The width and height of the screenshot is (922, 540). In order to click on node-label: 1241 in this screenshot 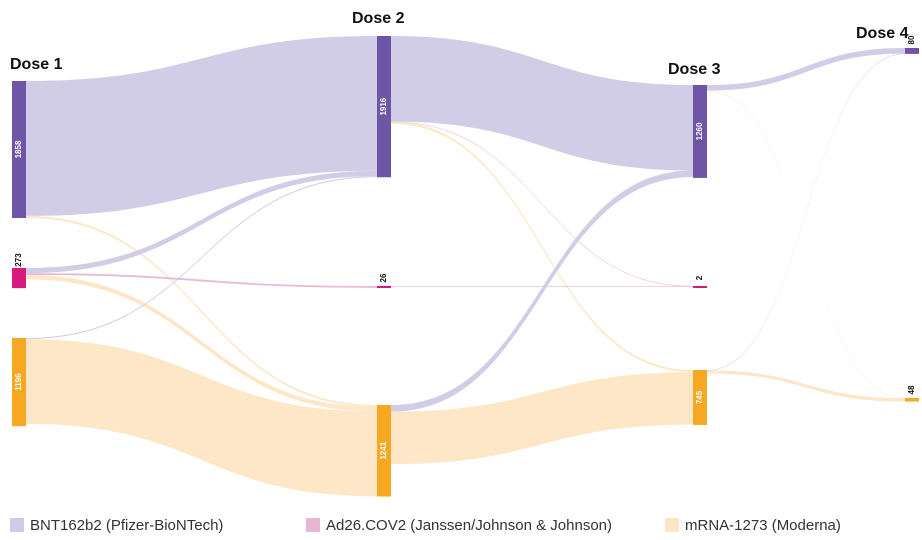, I will do `click(383, 450)`.